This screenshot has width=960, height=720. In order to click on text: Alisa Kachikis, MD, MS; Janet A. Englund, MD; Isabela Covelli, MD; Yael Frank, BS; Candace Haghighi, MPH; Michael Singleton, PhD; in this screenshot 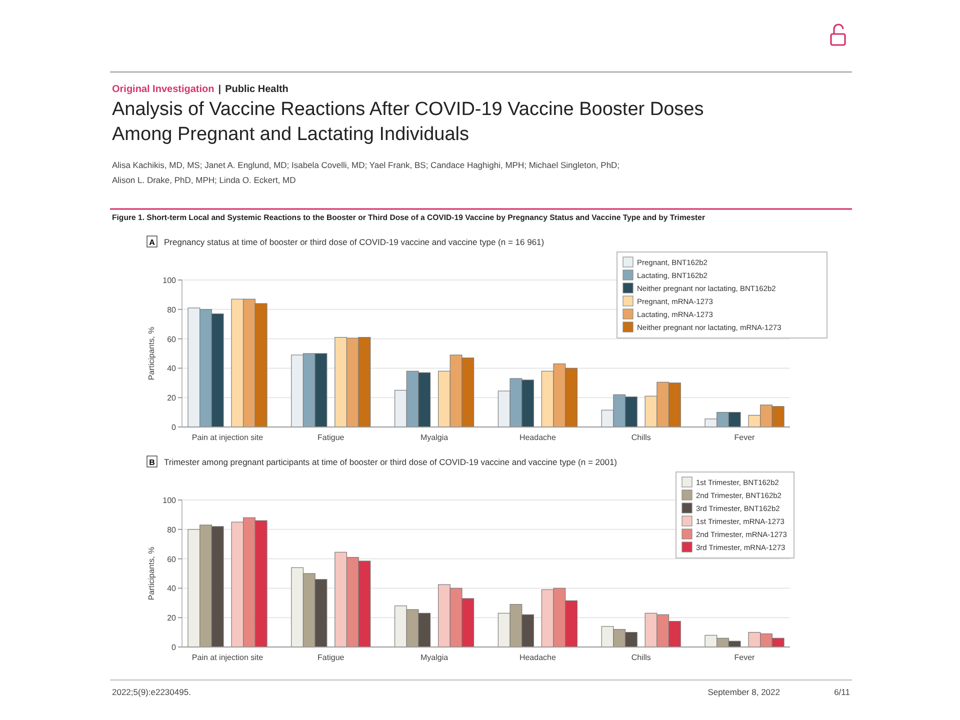, I will do `click(366, 165)`.